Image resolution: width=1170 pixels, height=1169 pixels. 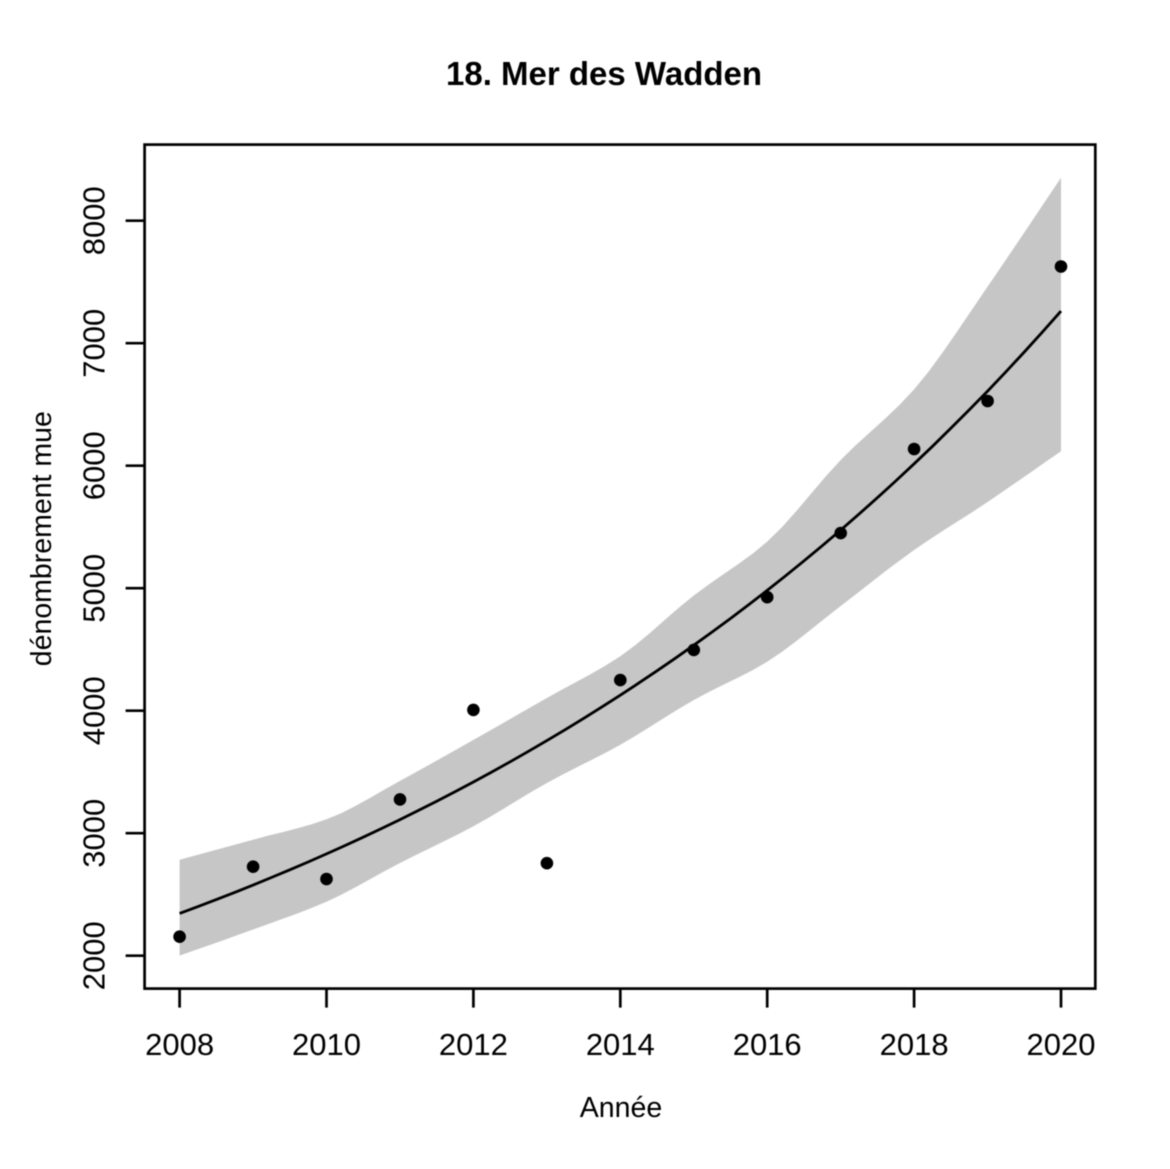 What do you see at coordinates (94, 833) in the screenshot?
I see `svg-text: 3000` at bounding box center [94, 833].